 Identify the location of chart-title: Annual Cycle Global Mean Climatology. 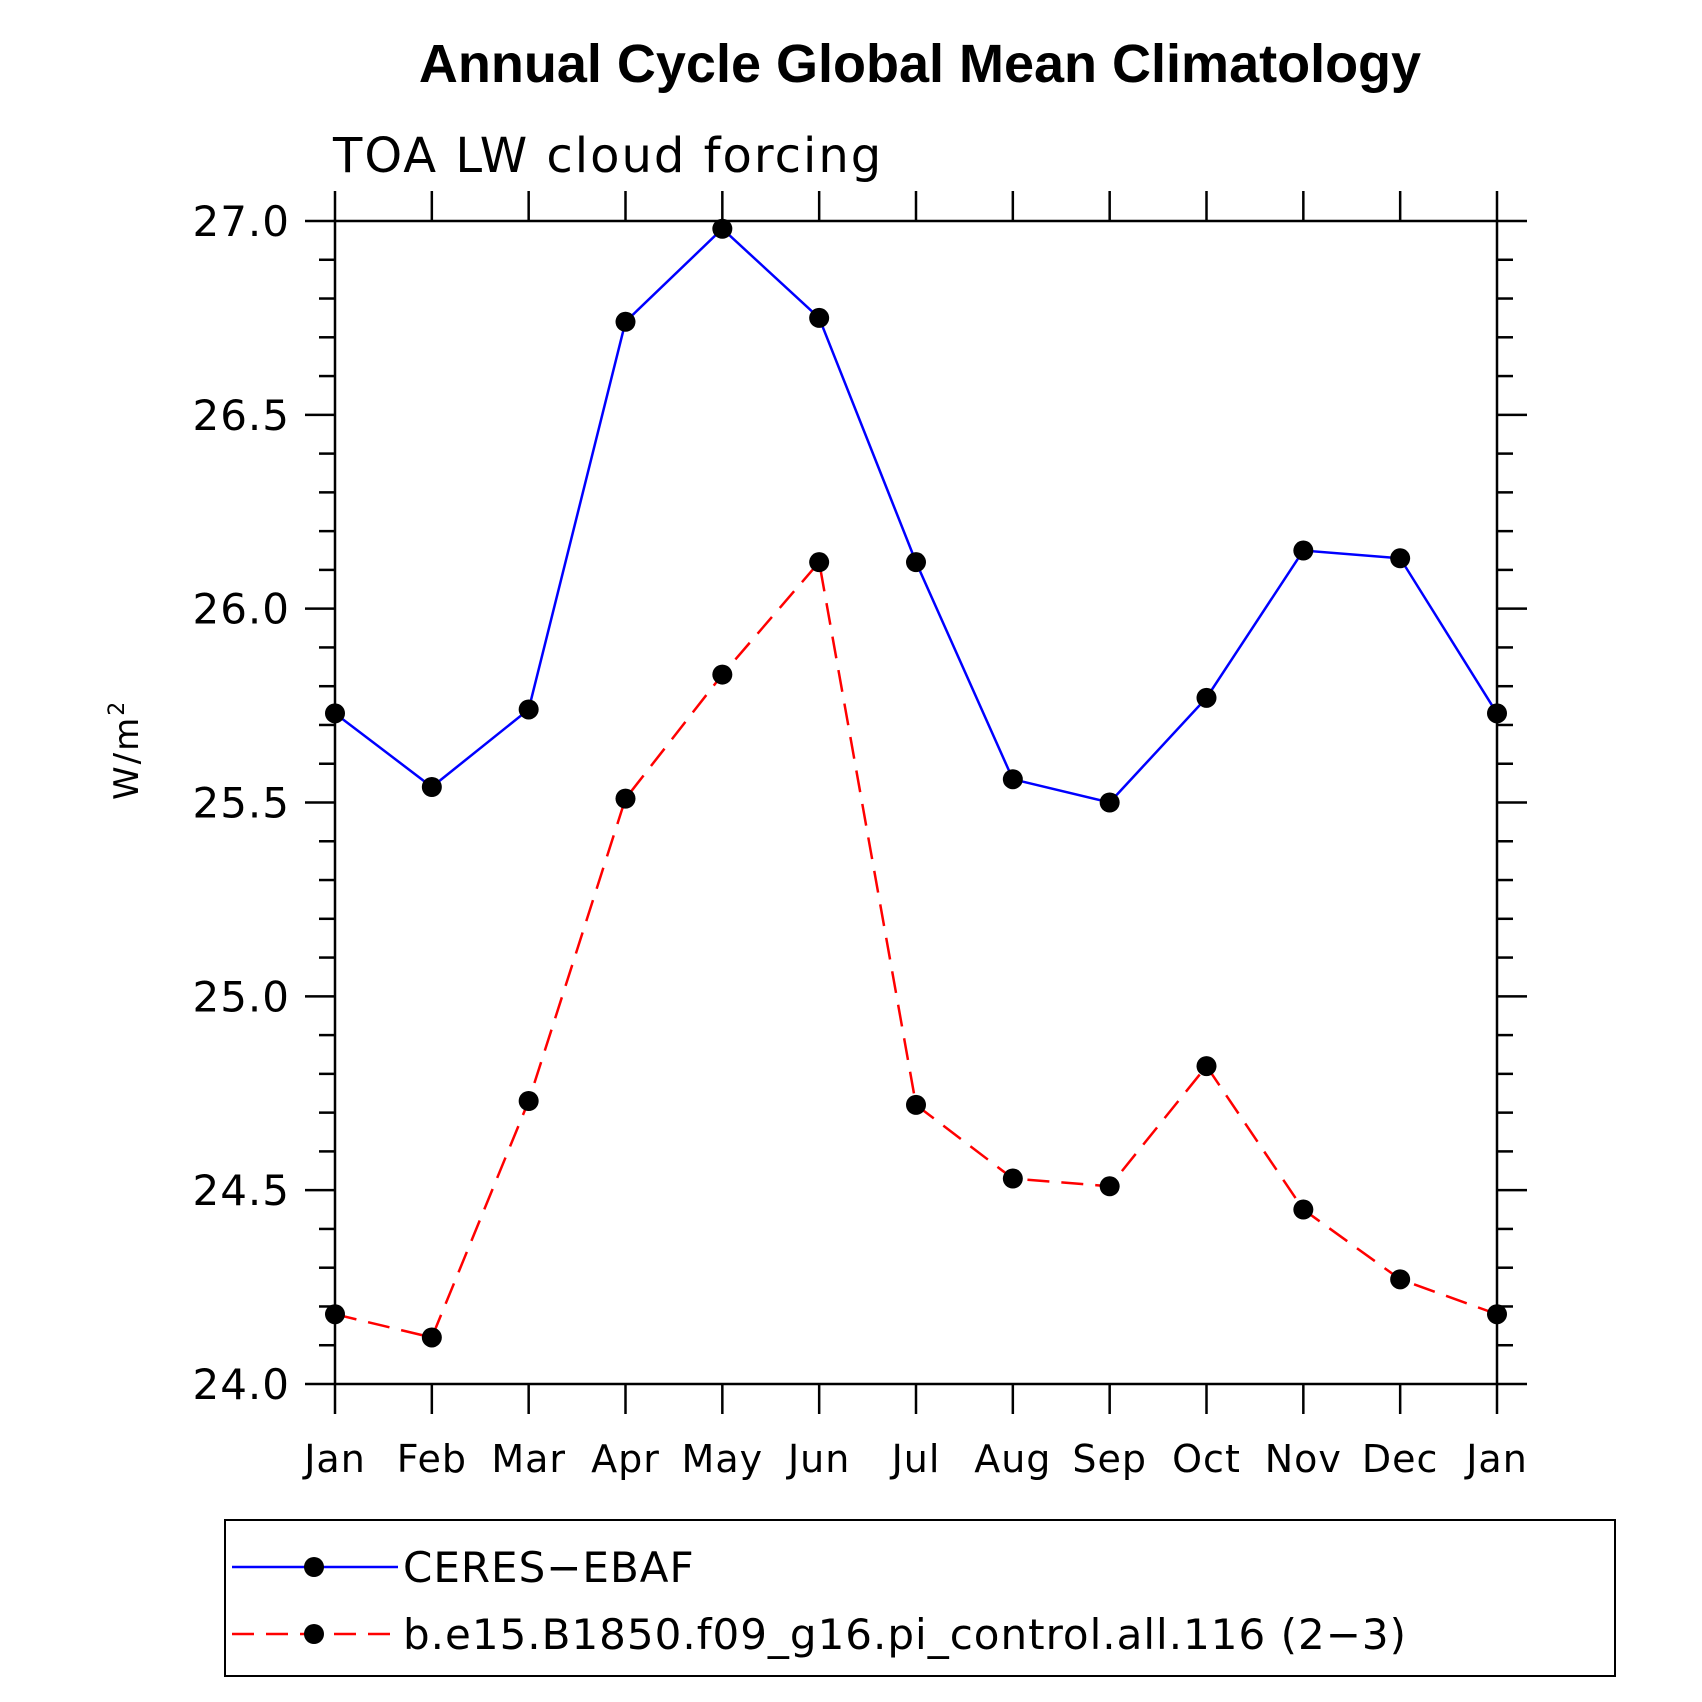
(920, 64).